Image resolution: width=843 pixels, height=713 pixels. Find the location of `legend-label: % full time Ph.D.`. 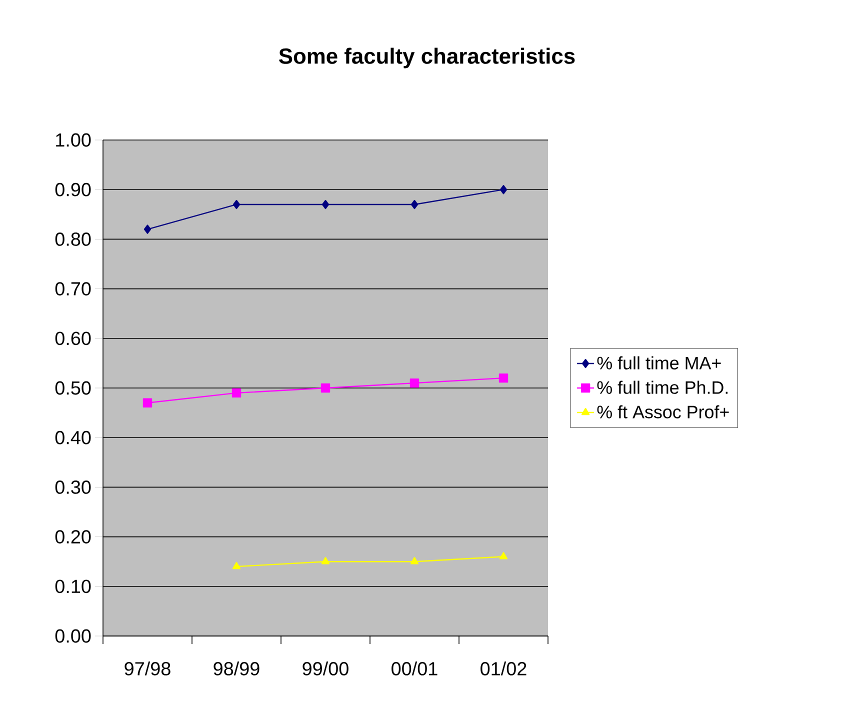

legend-label: % full time Ph.D. is located at coordinates (662, 387).